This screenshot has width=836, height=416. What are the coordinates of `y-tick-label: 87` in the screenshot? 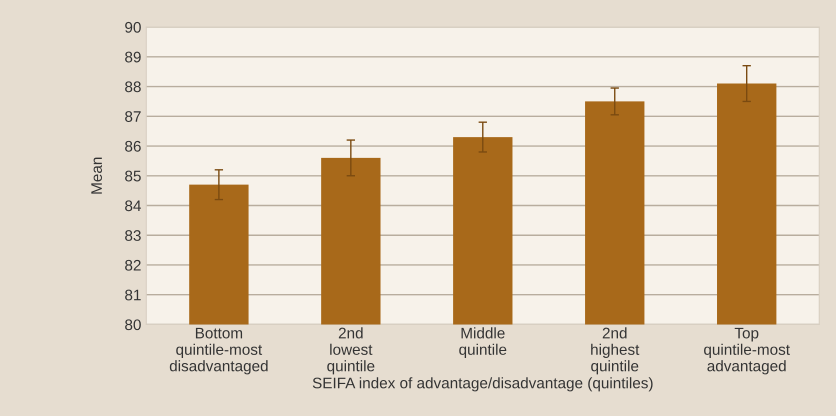 It's located at (133, 116).